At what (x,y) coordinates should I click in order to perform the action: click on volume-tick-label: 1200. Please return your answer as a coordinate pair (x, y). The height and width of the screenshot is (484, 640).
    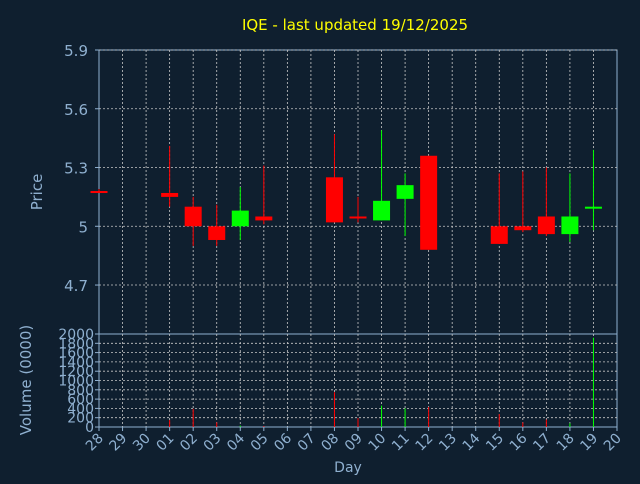
    Looking at the image, I should click on (76, 372).